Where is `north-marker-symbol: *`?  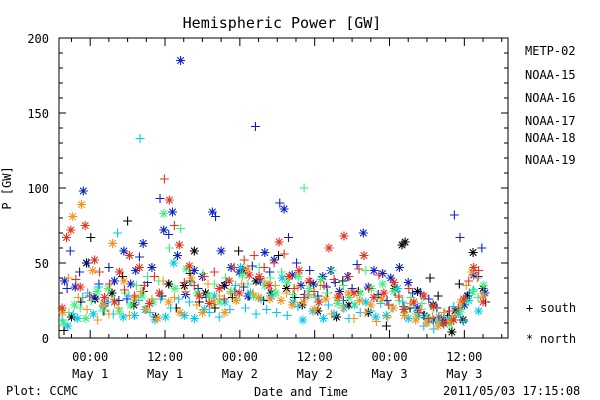
north-marker-symbol: * is located at coordinates (529, 339).